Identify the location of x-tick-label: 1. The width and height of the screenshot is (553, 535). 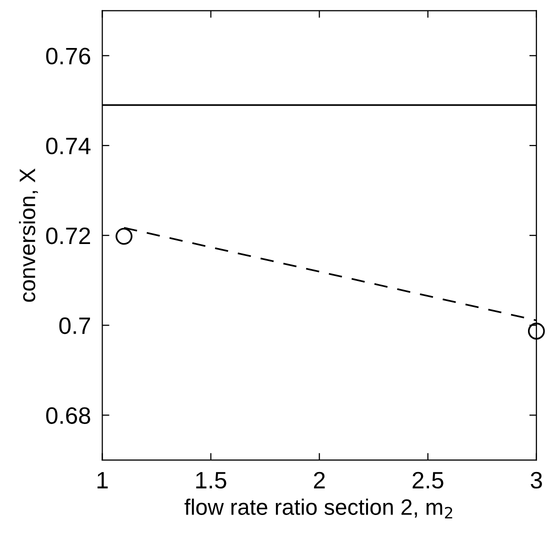
(103, 480).